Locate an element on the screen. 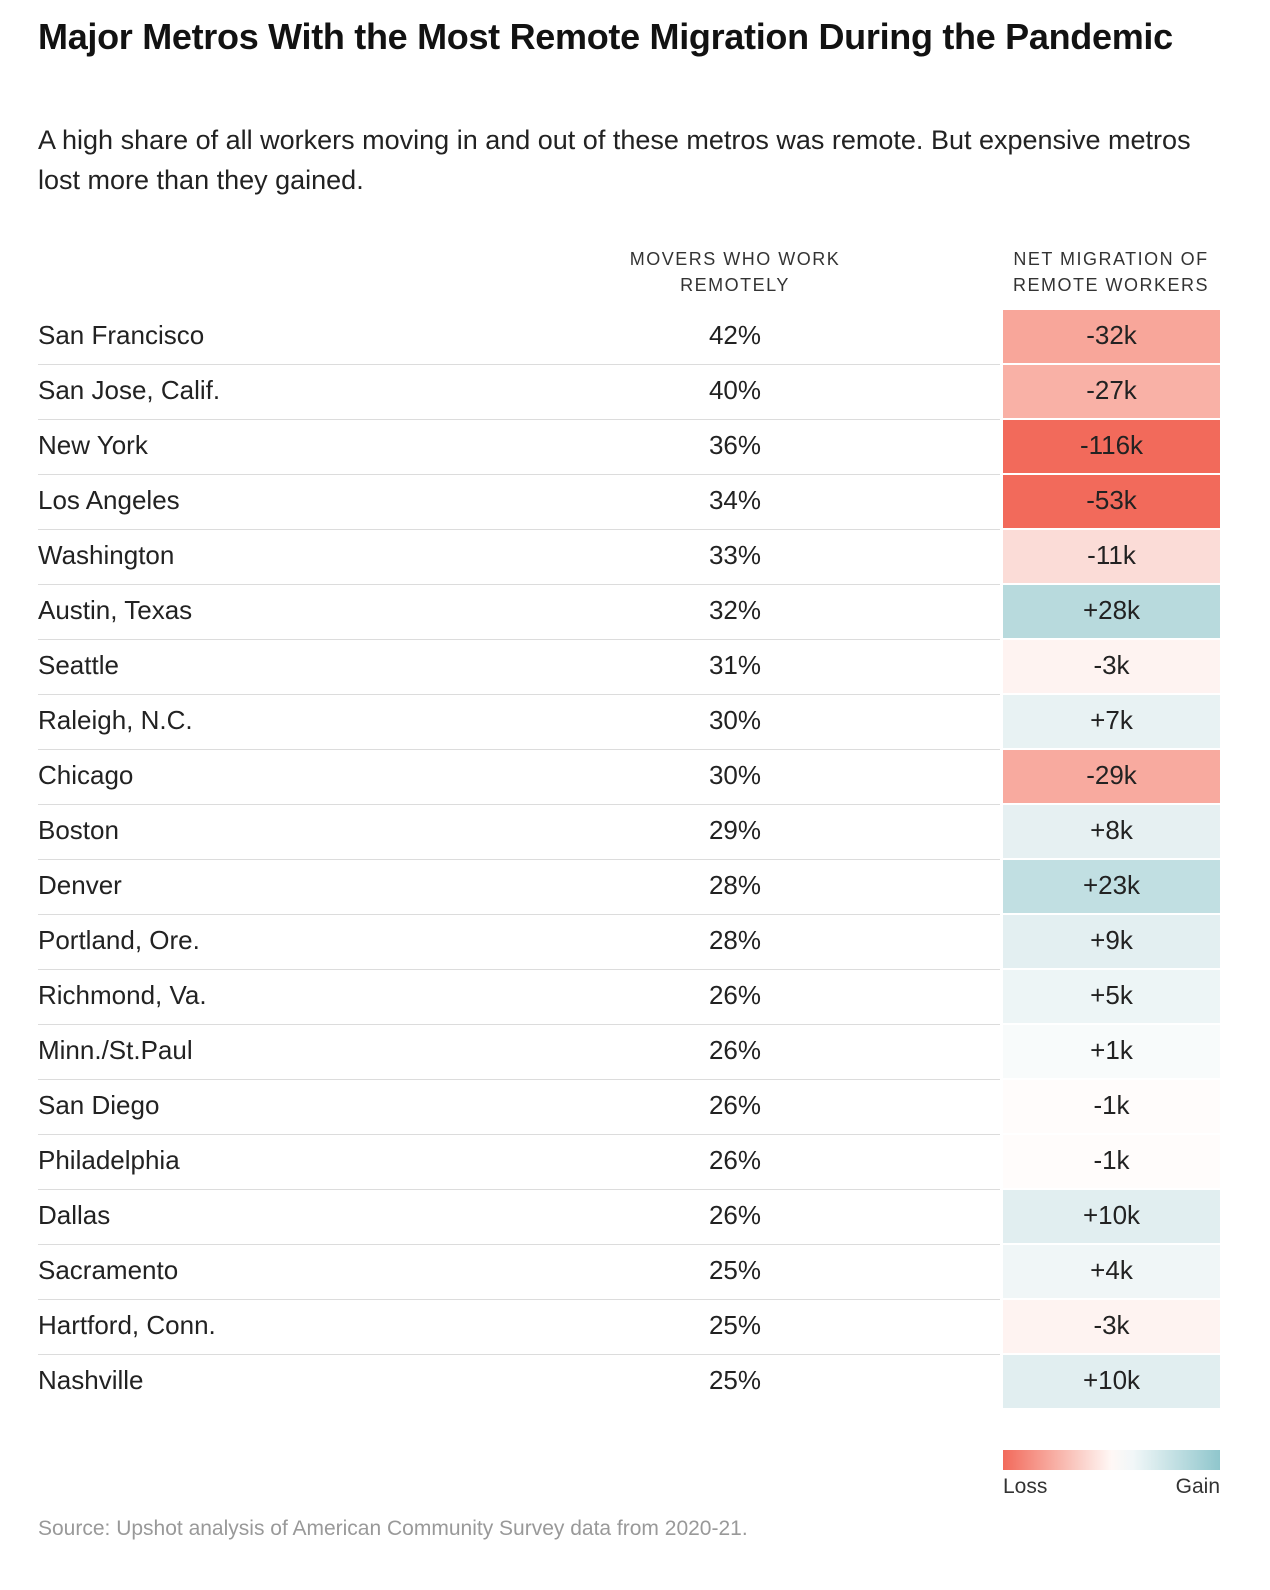  table-row: Portland, Ore. 28% +9k is located at coordinates (629, 942).